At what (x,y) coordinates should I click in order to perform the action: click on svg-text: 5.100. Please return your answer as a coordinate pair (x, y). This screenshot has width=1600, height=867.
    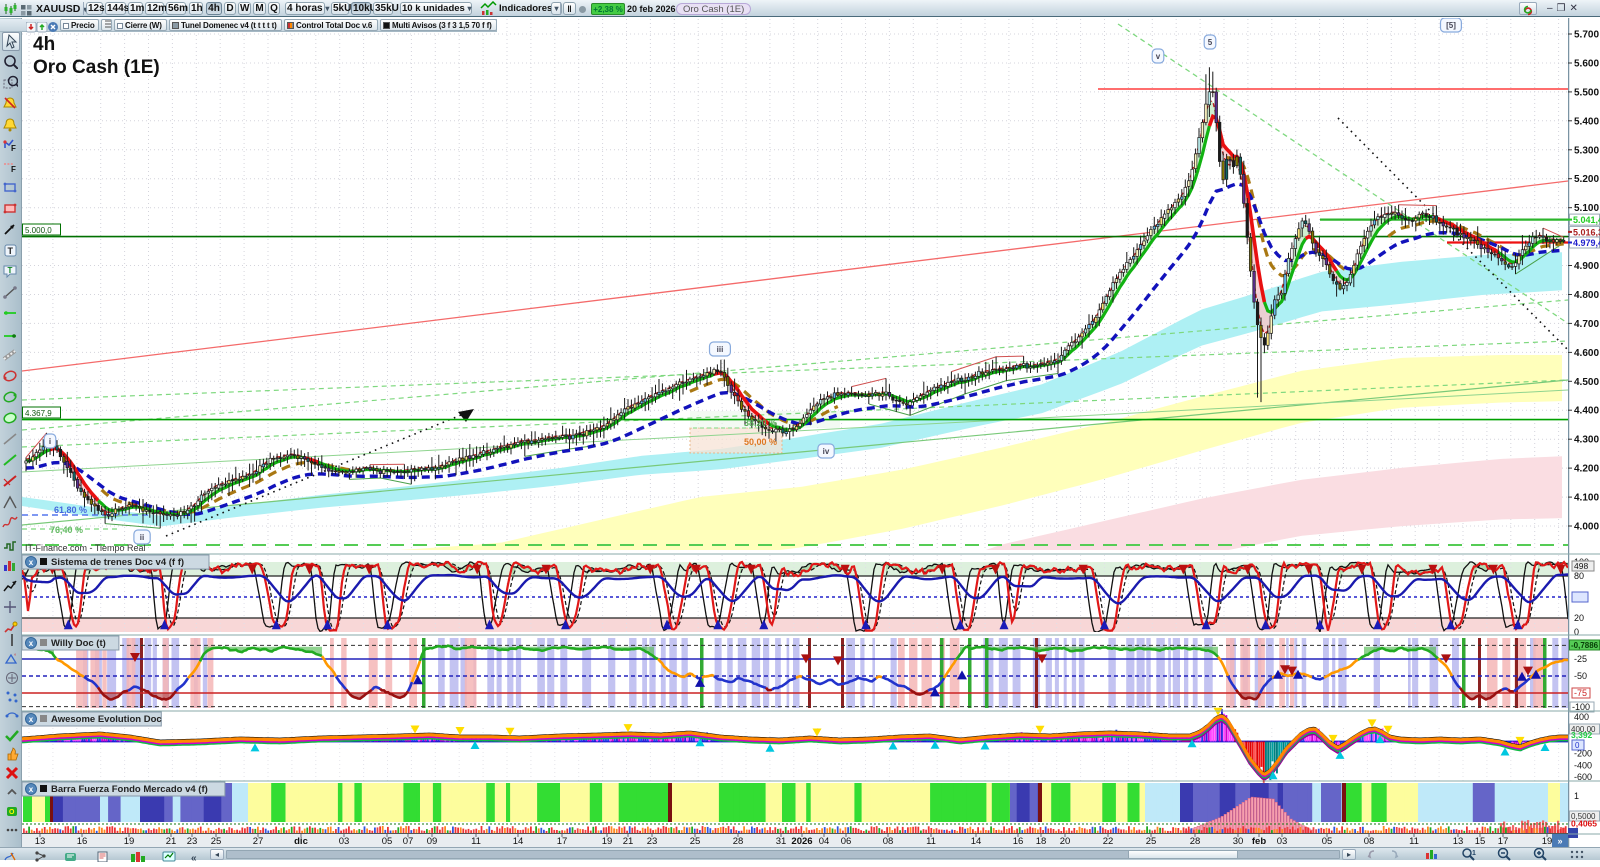
    Looking at the image, I should click on (1586, 208).